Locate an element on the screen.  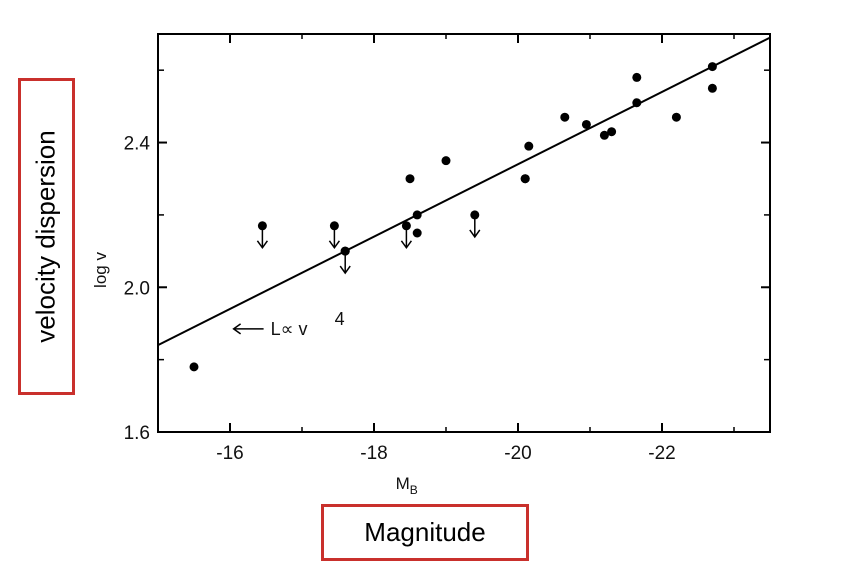
y-label-box-text: velocity dispersion is located at coordinates (46, 236).